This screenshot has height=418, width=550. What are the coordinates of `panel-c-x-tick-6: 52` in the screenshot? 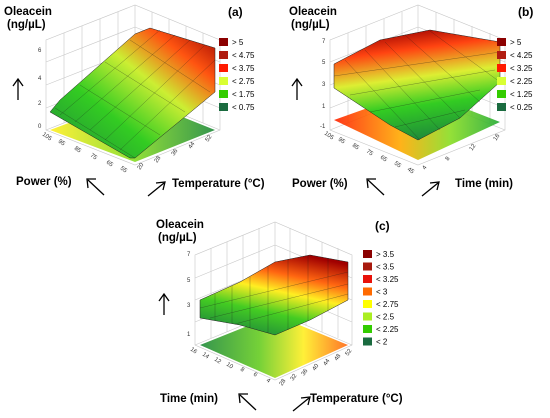 It's located at (349, 352).